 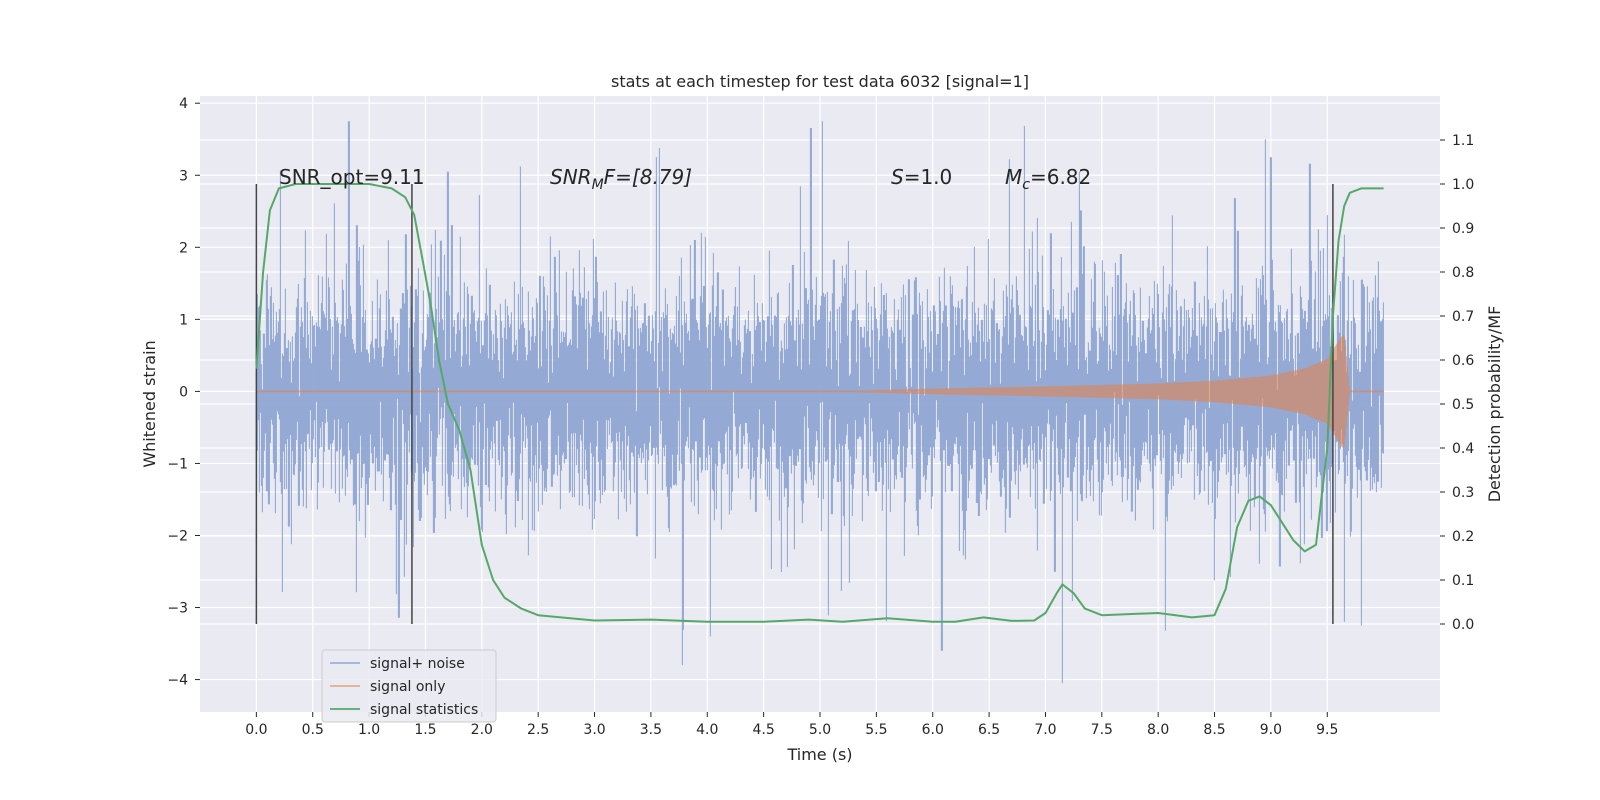 I want to click on y-right-tick-label: 0.1, so click(x=1463, y=581).